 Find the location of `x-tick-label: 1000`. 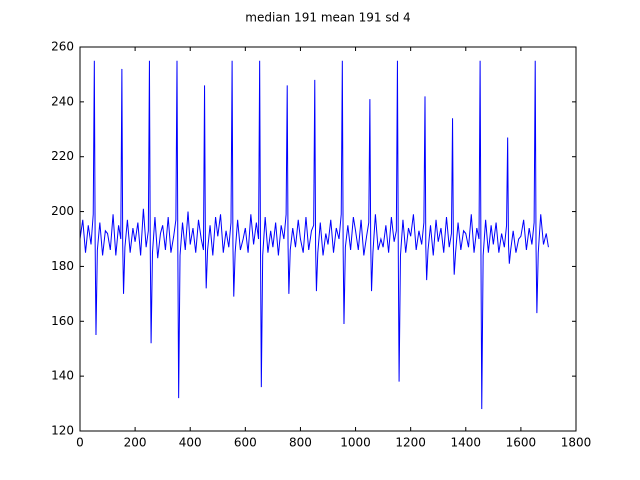

x-tick-label: 1000 is located at coordinates (355, 443).